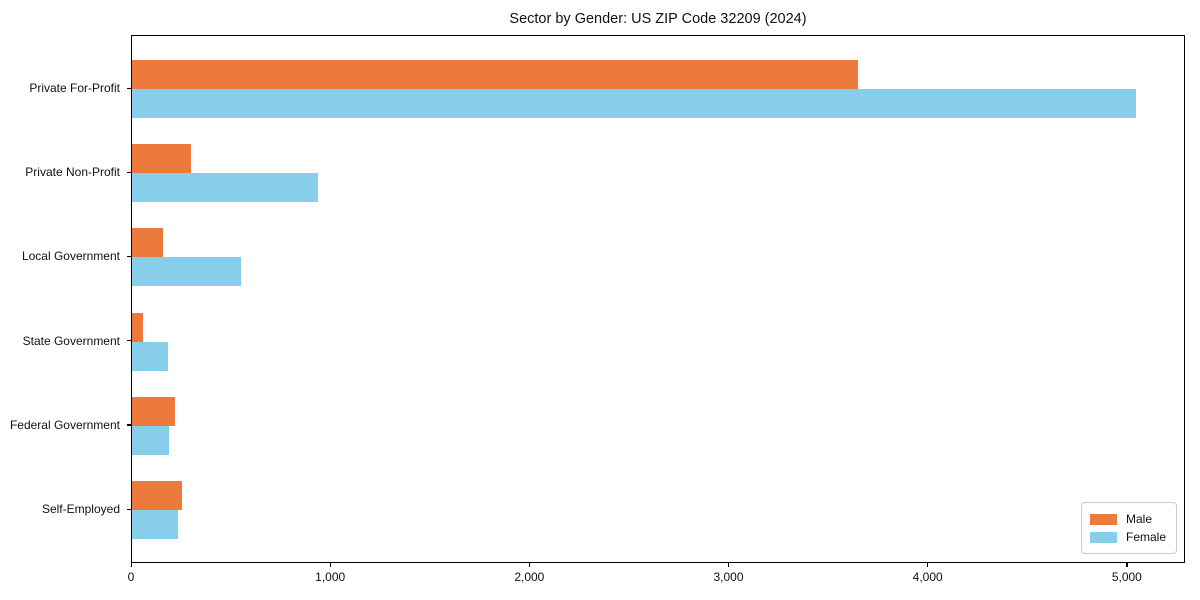 This screenshot has width=1200, height=600. I want to click on x-axis-tick-label-2-000: 2,000, so click(529, 577).